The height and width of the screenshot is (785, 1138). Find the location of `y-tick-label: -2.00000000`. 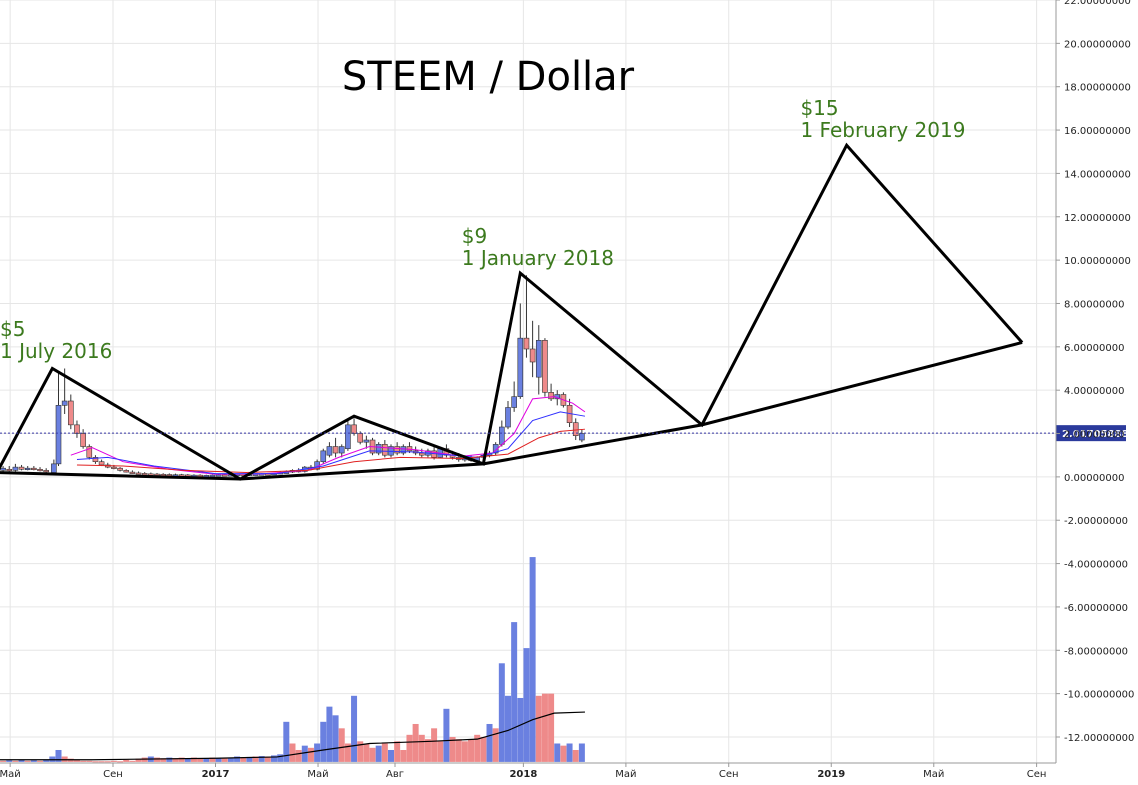

y-tick-label: -2.00000000 is located at coordinates (1096, 521).